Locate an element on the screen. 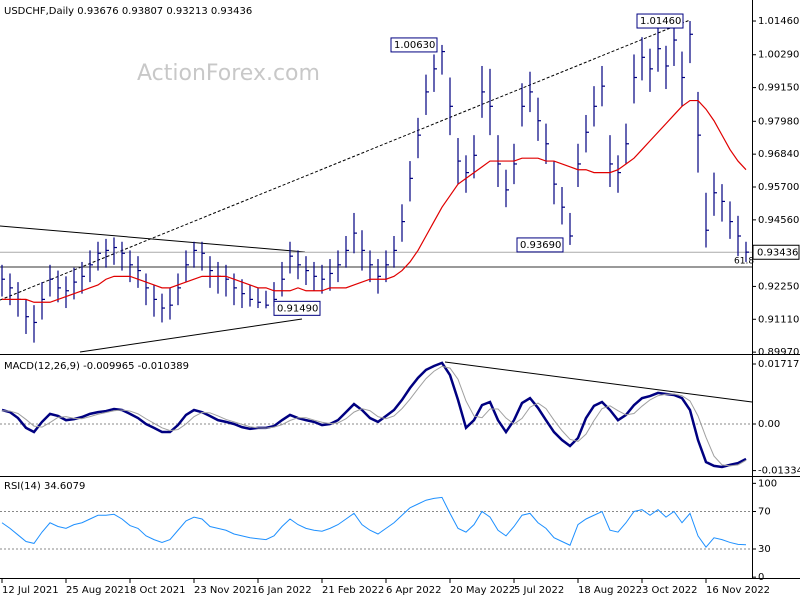  annotation-label: 1.01460 is located at coordinates (660, 21).